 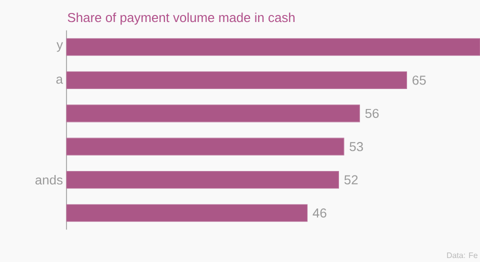 What do you see at coordinates (319, 213) in the screenshot?
I see `data-label: 46` at bounding box center [319, 213].